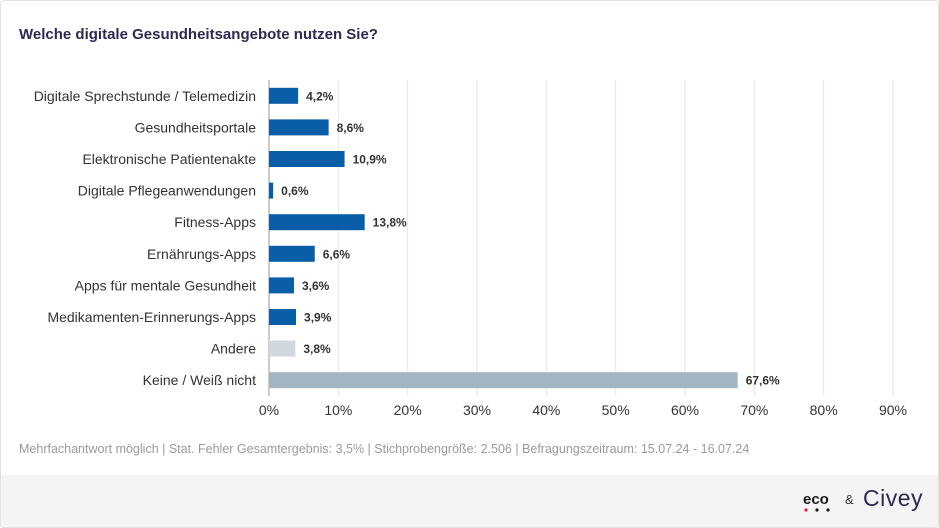 This screenshot has width=939, height=528. What do you see at coordinates (167, 191) in the screenshot?
I see `category-label: Digitale Pflegeanwendungen` at bounding box center [167, 191].